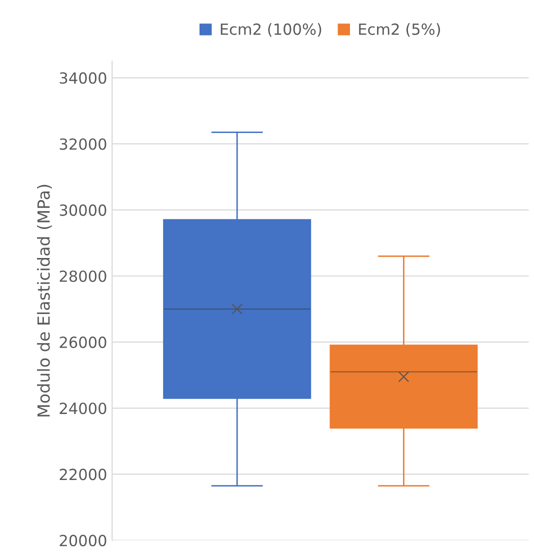 This screenshot has height=557, width=534. Describe the element at coordinates (83, 408) in the screenshot. I see `y-tick-label: 24000` at that location.